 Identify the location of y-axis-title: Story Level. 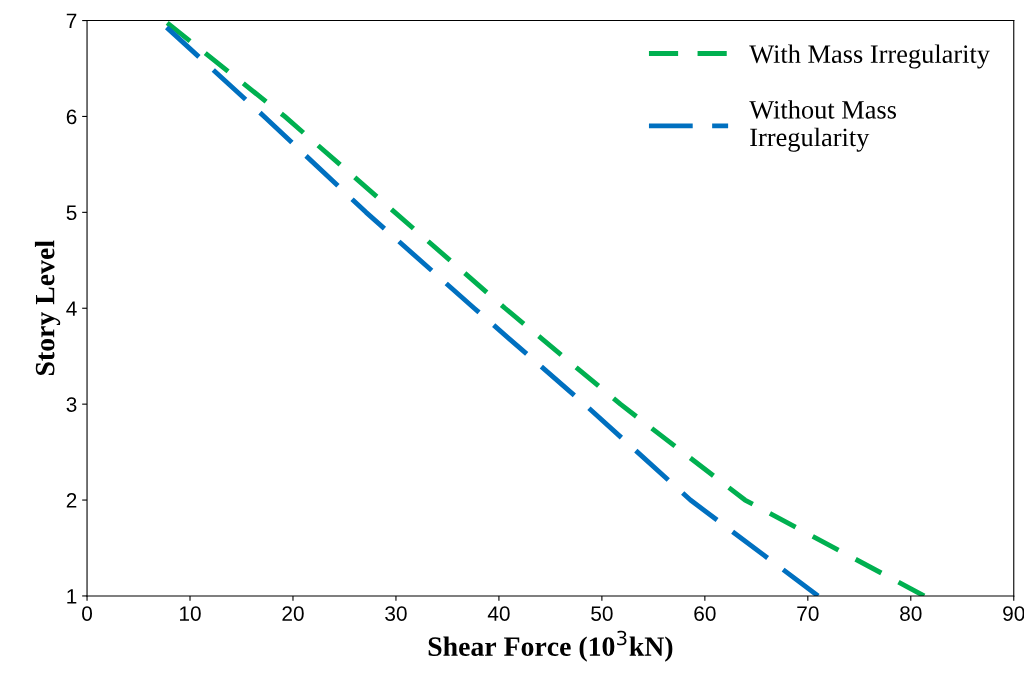
(47, 308).